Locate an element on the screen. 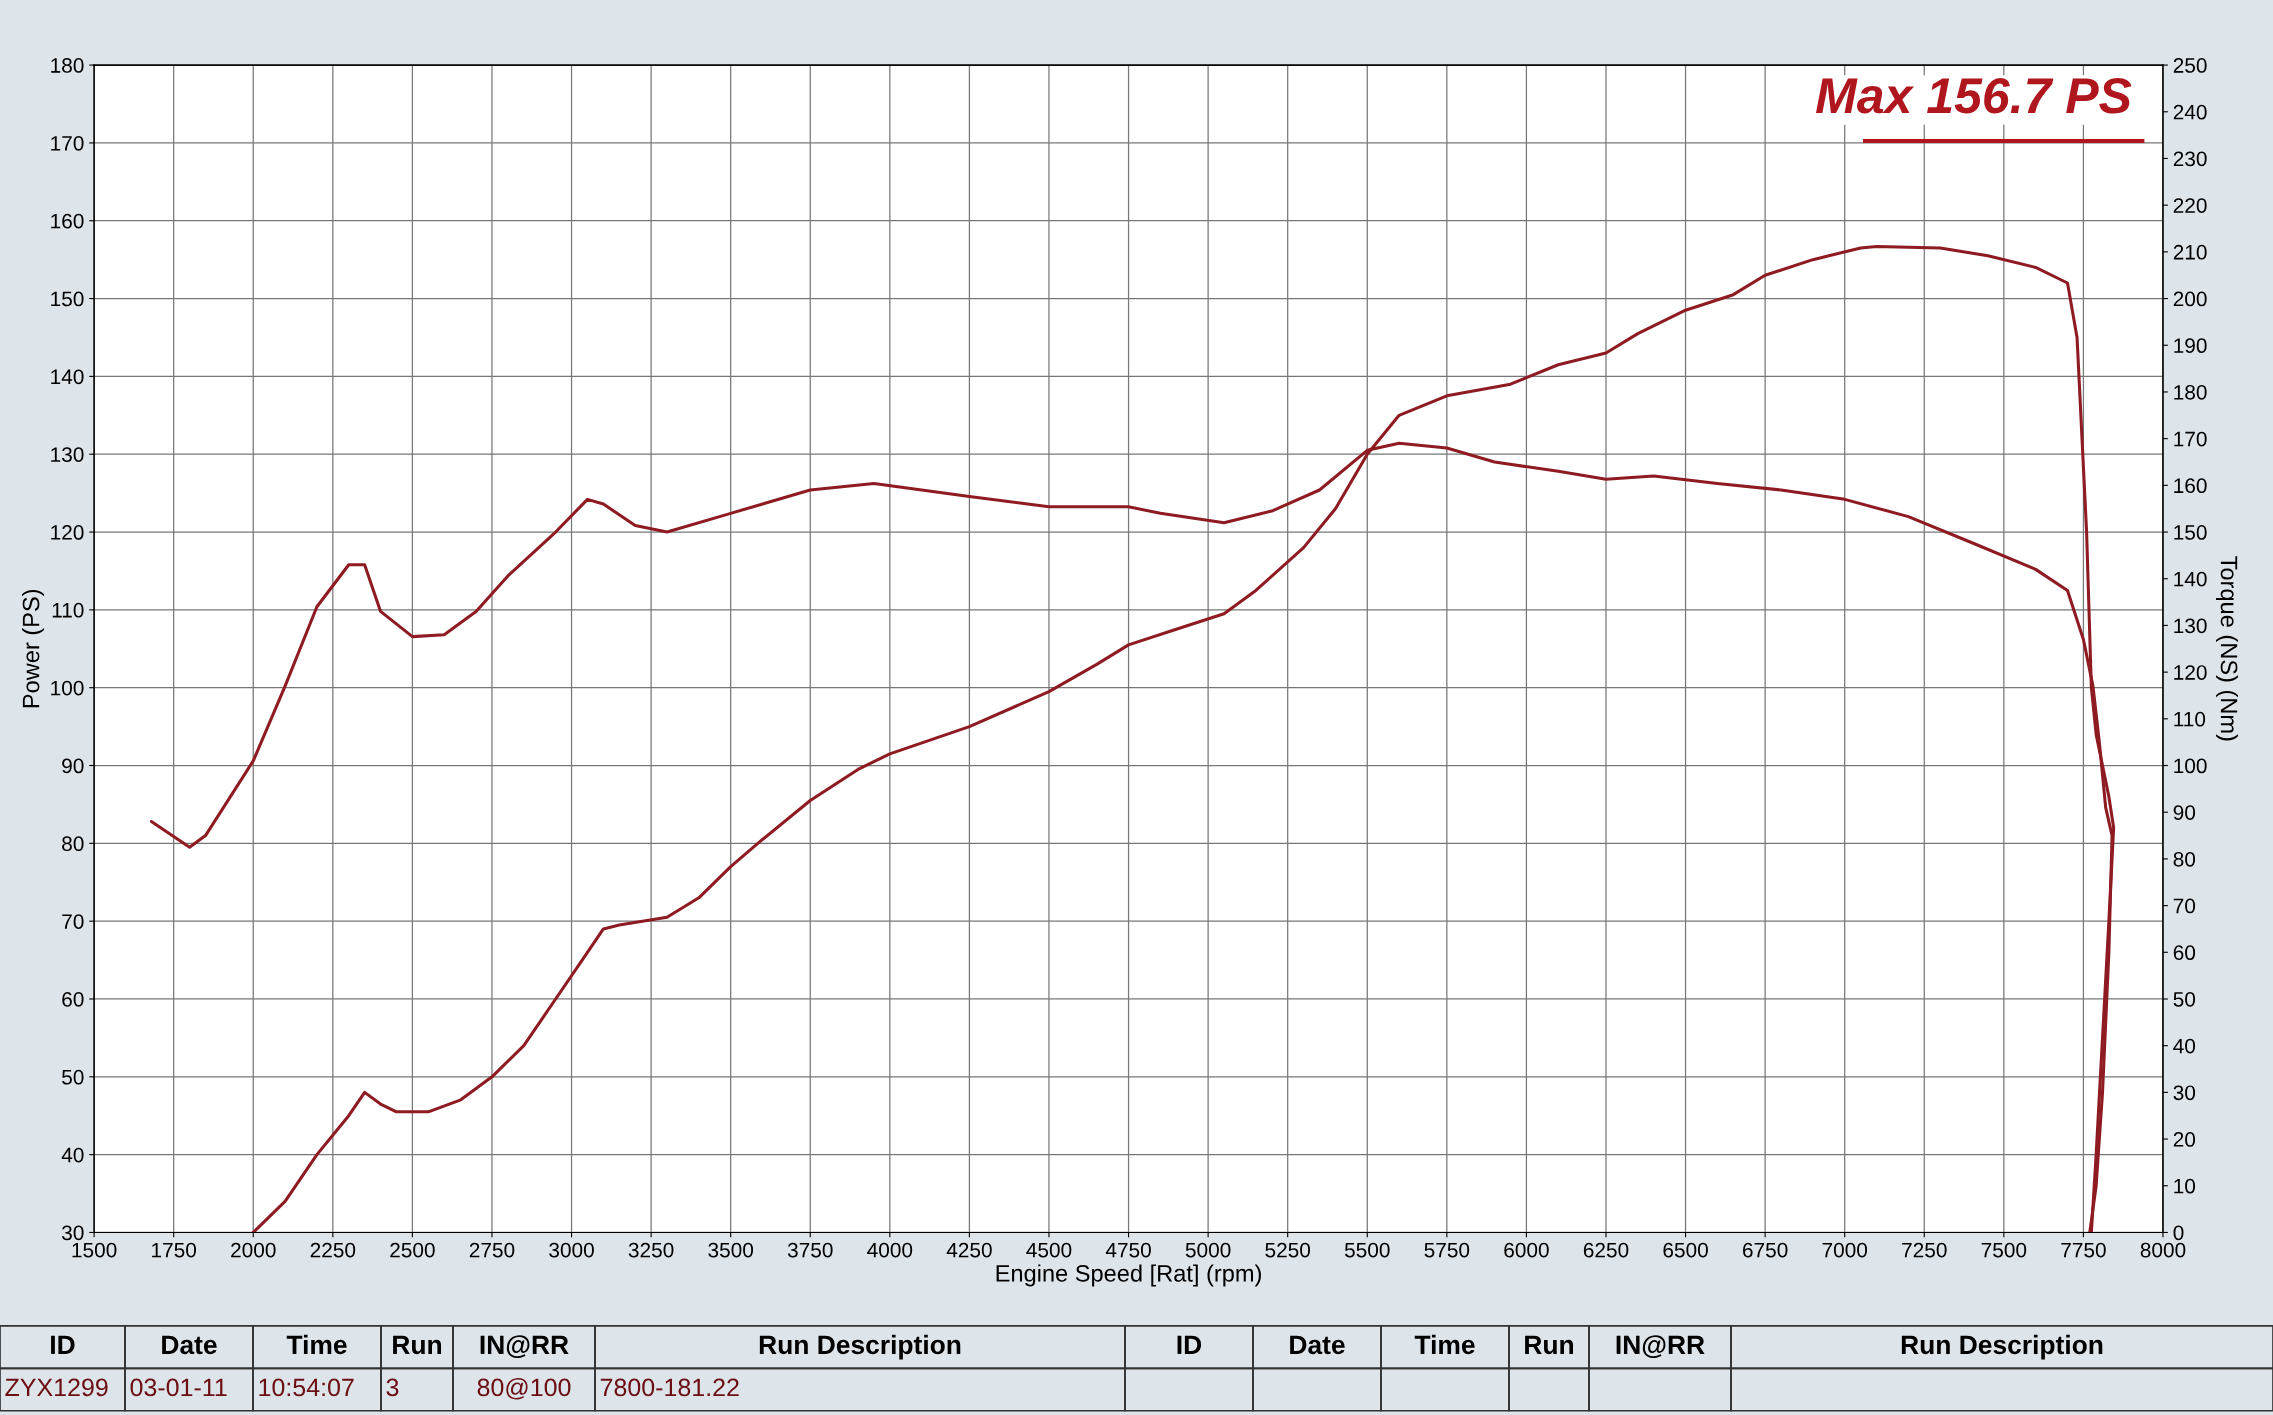 Image resolution: width=2273 pixels, height=1415 pixels. y2-tick-label: 190 is located at coordinates (2190, 346).